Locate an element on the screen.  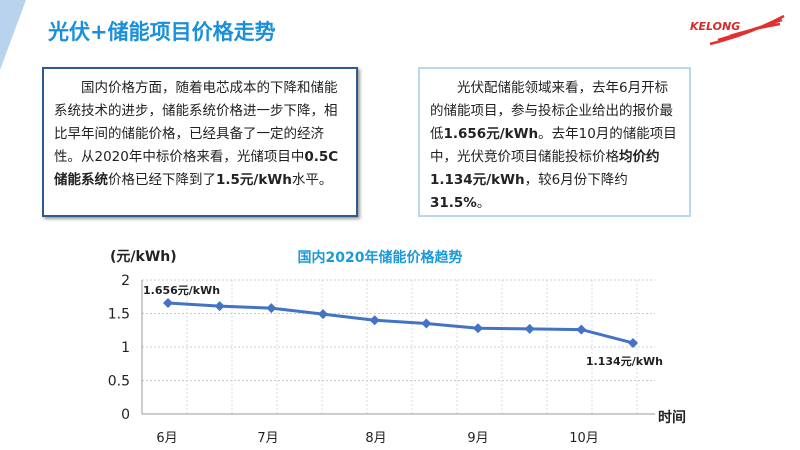
y-tick-label: 0.5 is located at coordinates (119, 382).